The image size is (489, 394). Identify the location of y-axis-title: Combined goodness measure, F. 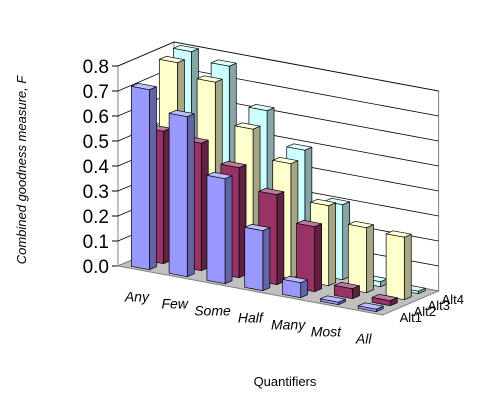
(21, 170).